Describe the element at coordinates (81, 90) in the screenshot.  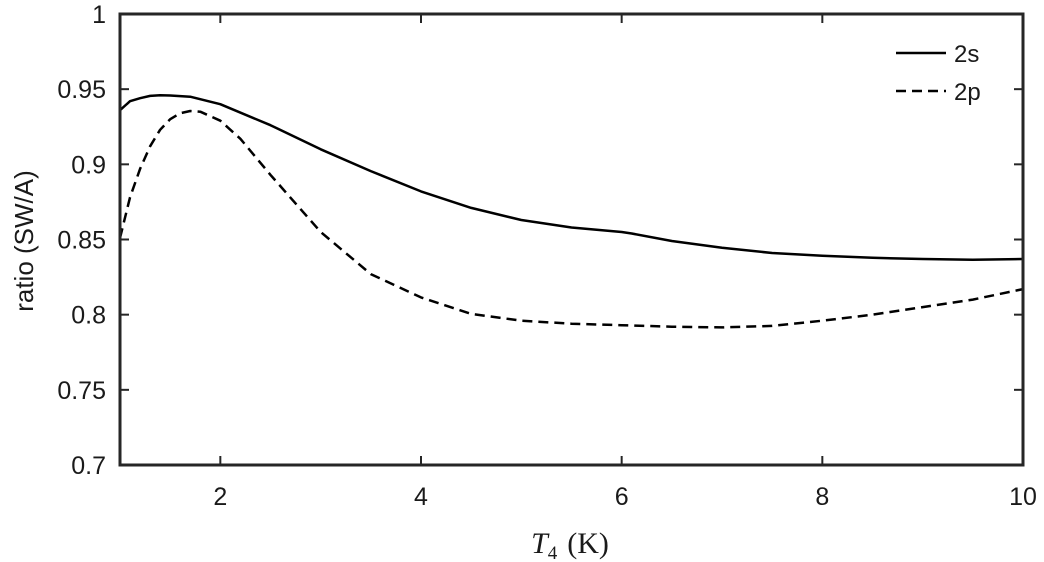
I see `y-tick-label: 0.95` at that location.